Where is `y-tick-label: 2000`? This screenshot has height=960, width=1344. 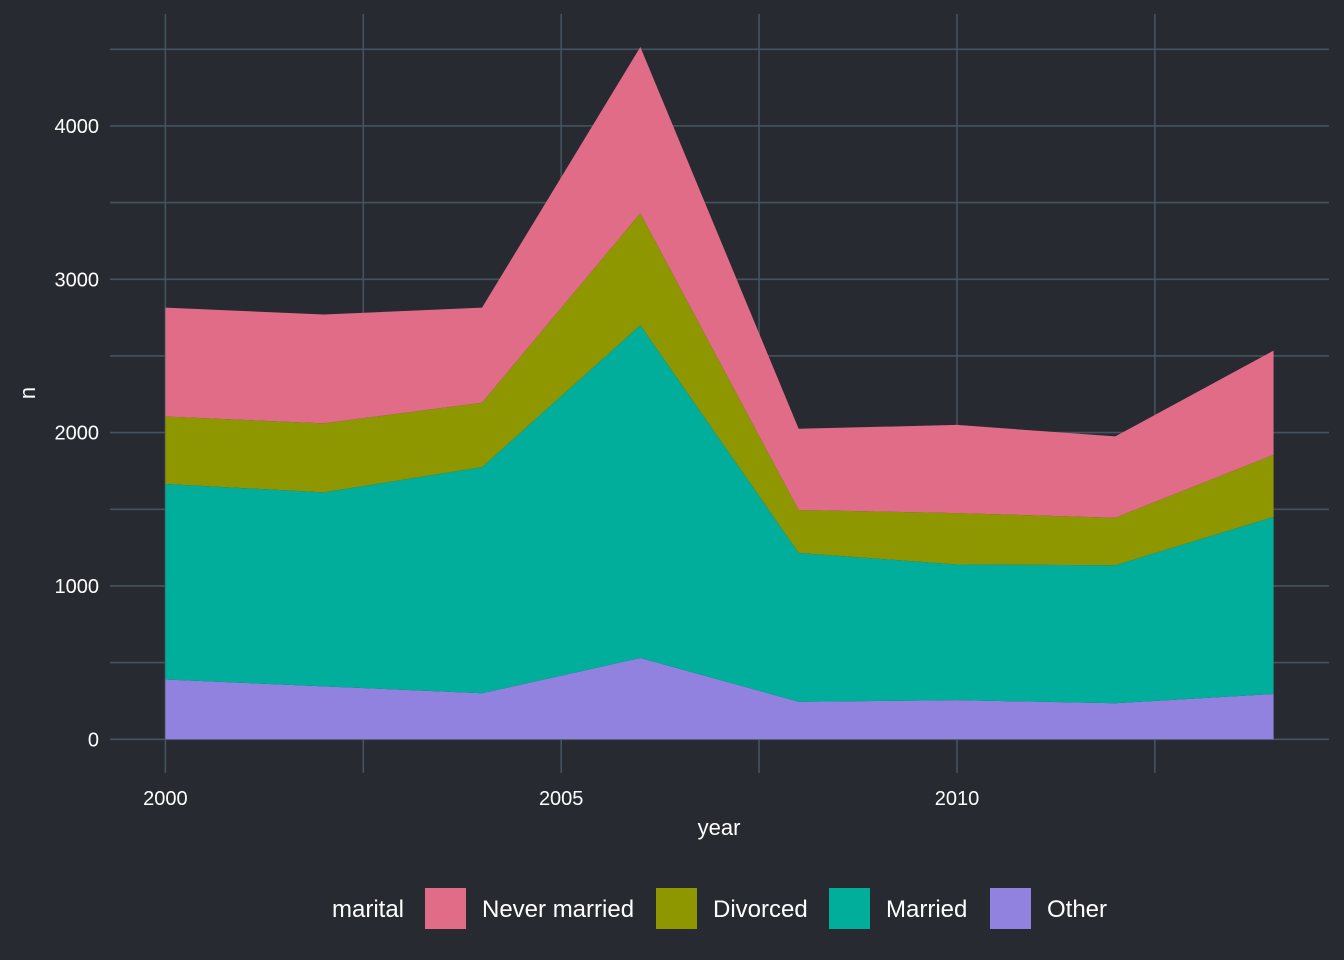
y-tick-label: 2000 is located at coordinates (77, 434).